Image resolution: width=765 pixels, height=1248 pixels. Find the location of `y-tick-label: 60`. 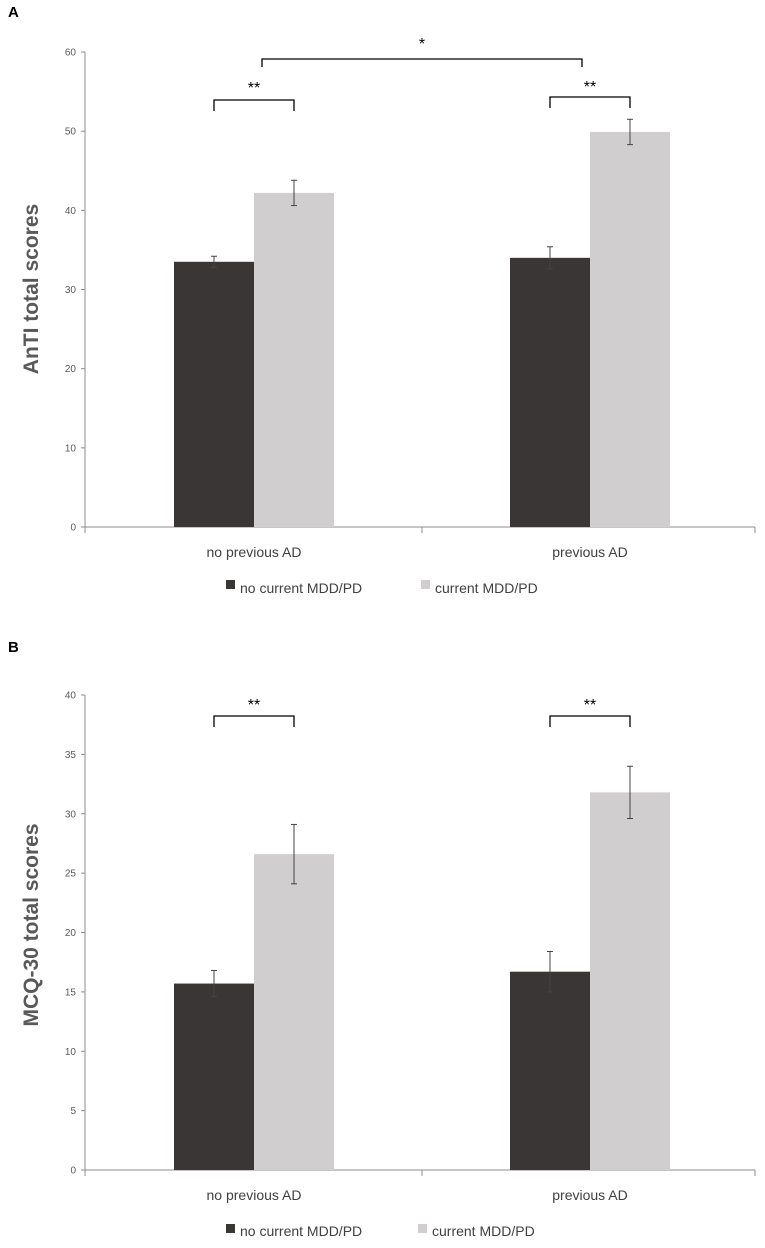

y-tick-label: 60 is located at coordinates (71, 53).